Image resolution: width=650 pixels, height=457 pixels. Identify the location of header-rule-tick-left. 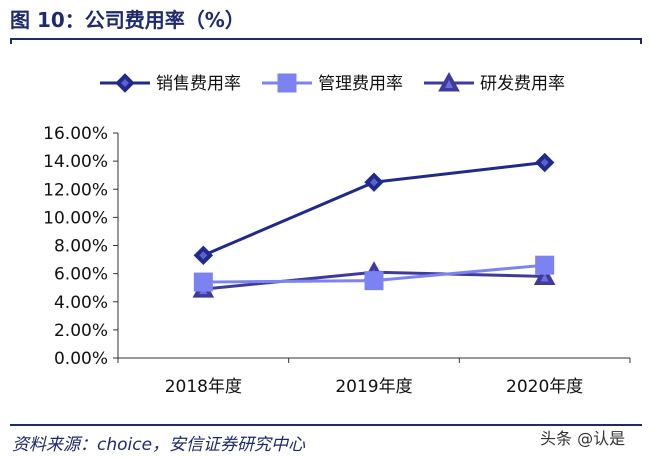
(11, 41).